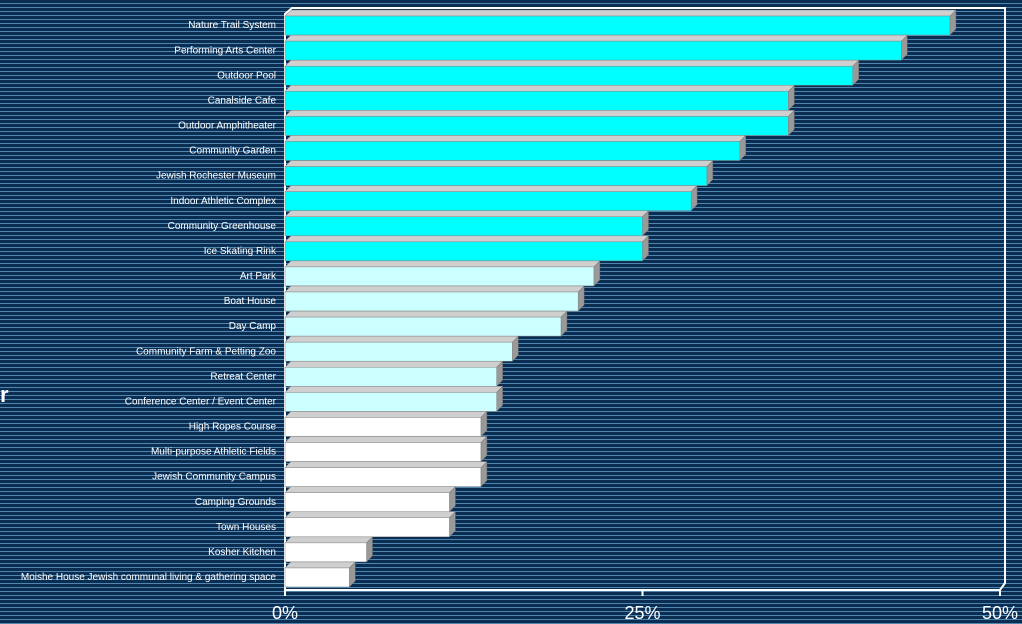 The image size is (1022, 624). I want to click on y-tick-label: Outdoor Pool, so click(246, 75).